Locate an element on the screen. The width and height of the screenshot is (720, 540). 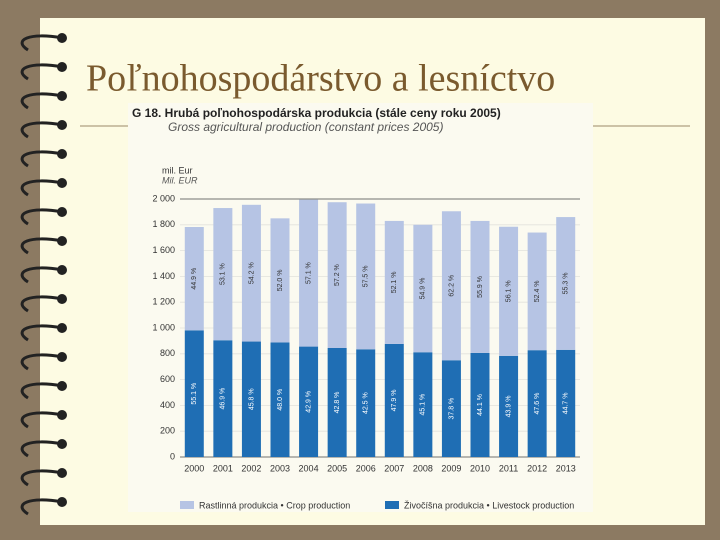
y-tick-label: 1 000 is located at coordinates (163, 327).